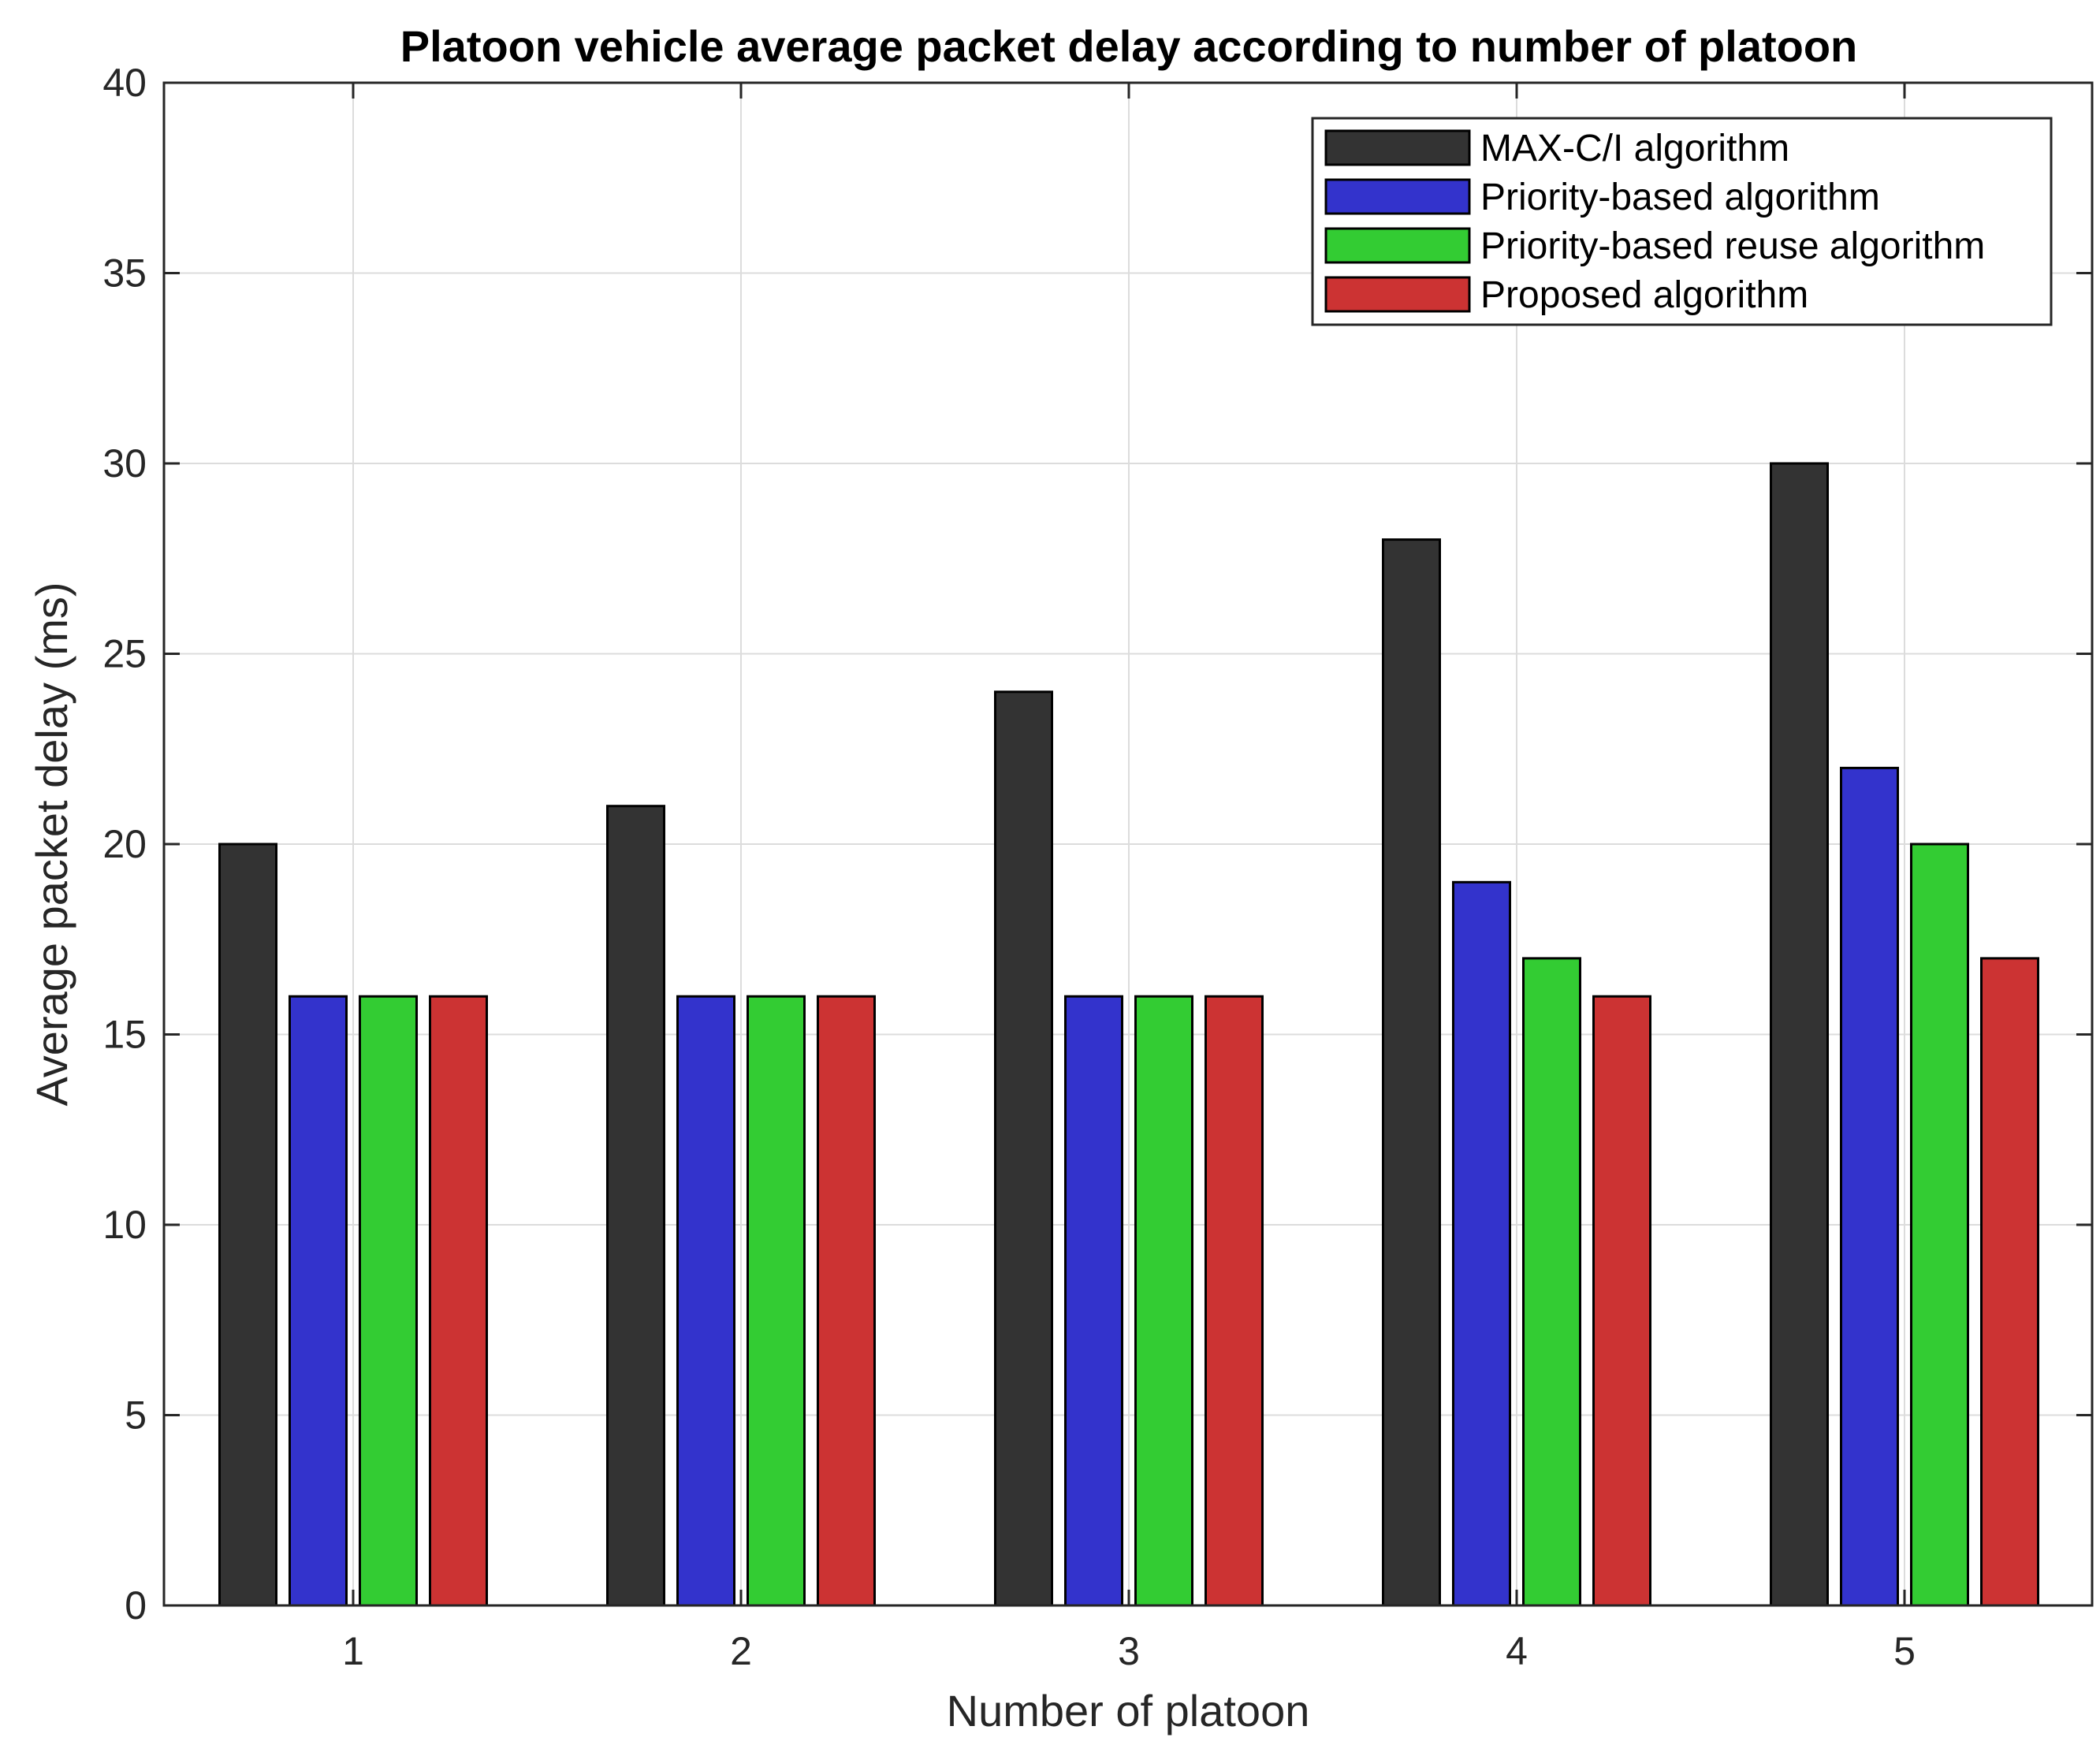  Describe the element at coordinates (124, 83) in the screenshot. I see `y-tick-label: 40` at that location.